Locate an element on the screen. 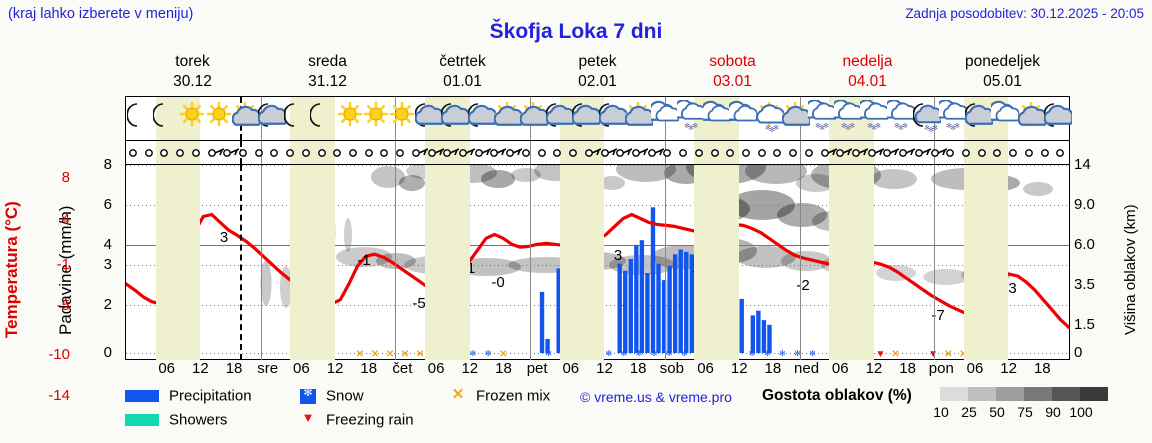  weather-icon-moon-snow: ✻ ✻ ✻ is located at coordinates (926, 117).